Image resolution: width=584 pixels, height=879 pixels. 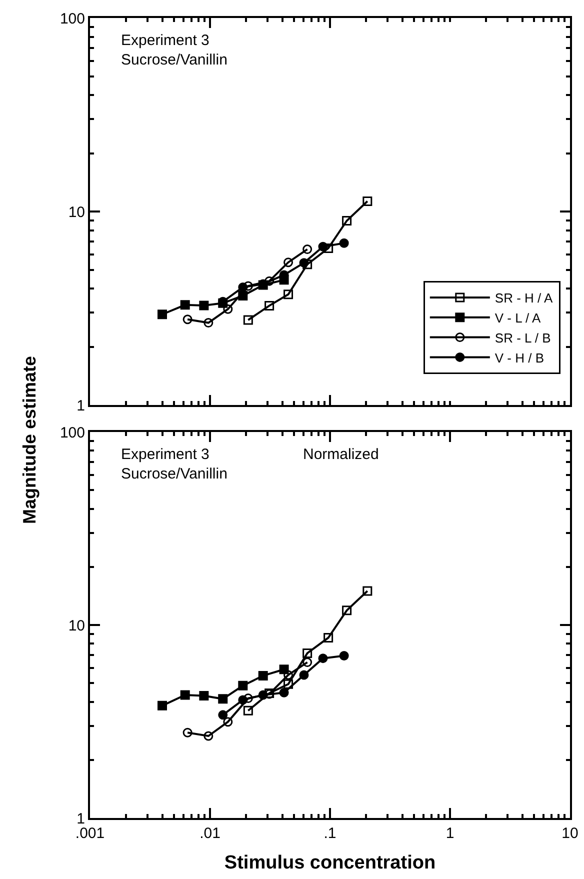 I want to click on x-tick-label: .01, so click(x=210, y=833).